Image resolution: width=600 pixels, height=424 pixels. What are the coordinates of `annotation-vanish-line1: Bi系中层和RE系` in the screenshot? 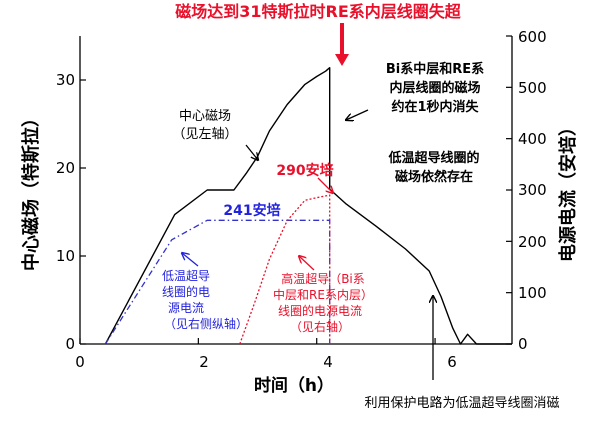 It's located at (435, 69).